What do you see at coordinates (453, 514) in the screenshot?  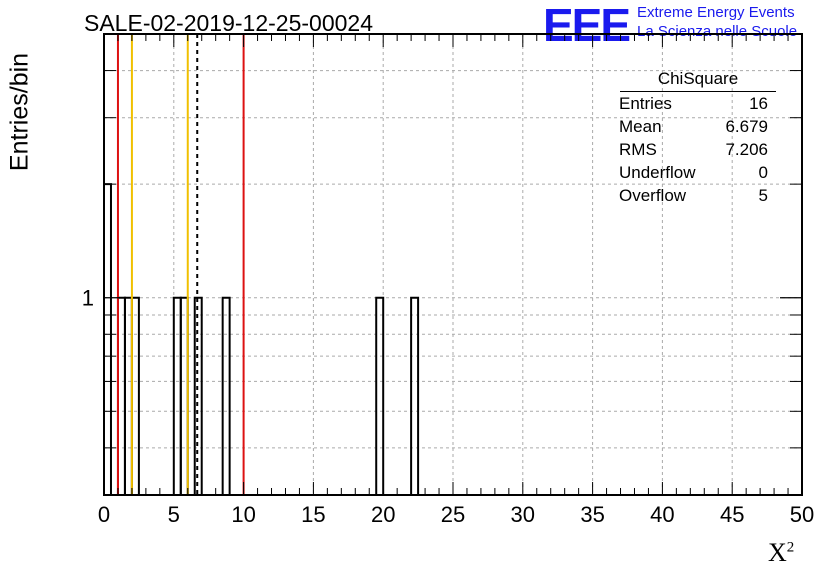 I see `x-tick-label: 25` at bounding box center [453, 514].